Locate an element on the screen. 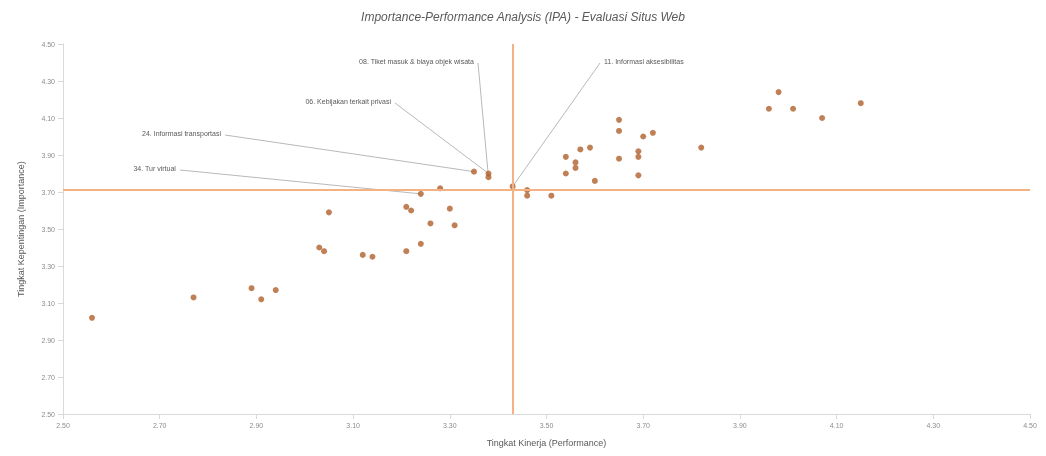  chart-title: Importance-Performance Analysis (IPA) - Evaluasi Situs Web is located at coordinates (523, 17).